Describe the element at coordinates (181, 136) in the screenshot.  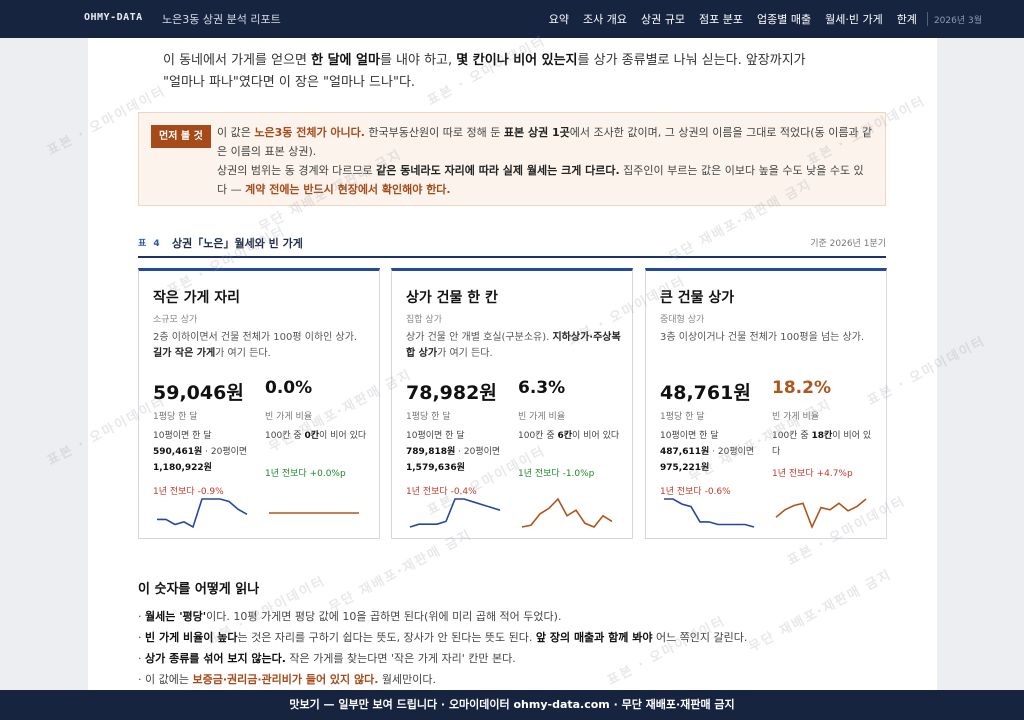
I see `notice-tag: 먼저 볼 것` at that location.